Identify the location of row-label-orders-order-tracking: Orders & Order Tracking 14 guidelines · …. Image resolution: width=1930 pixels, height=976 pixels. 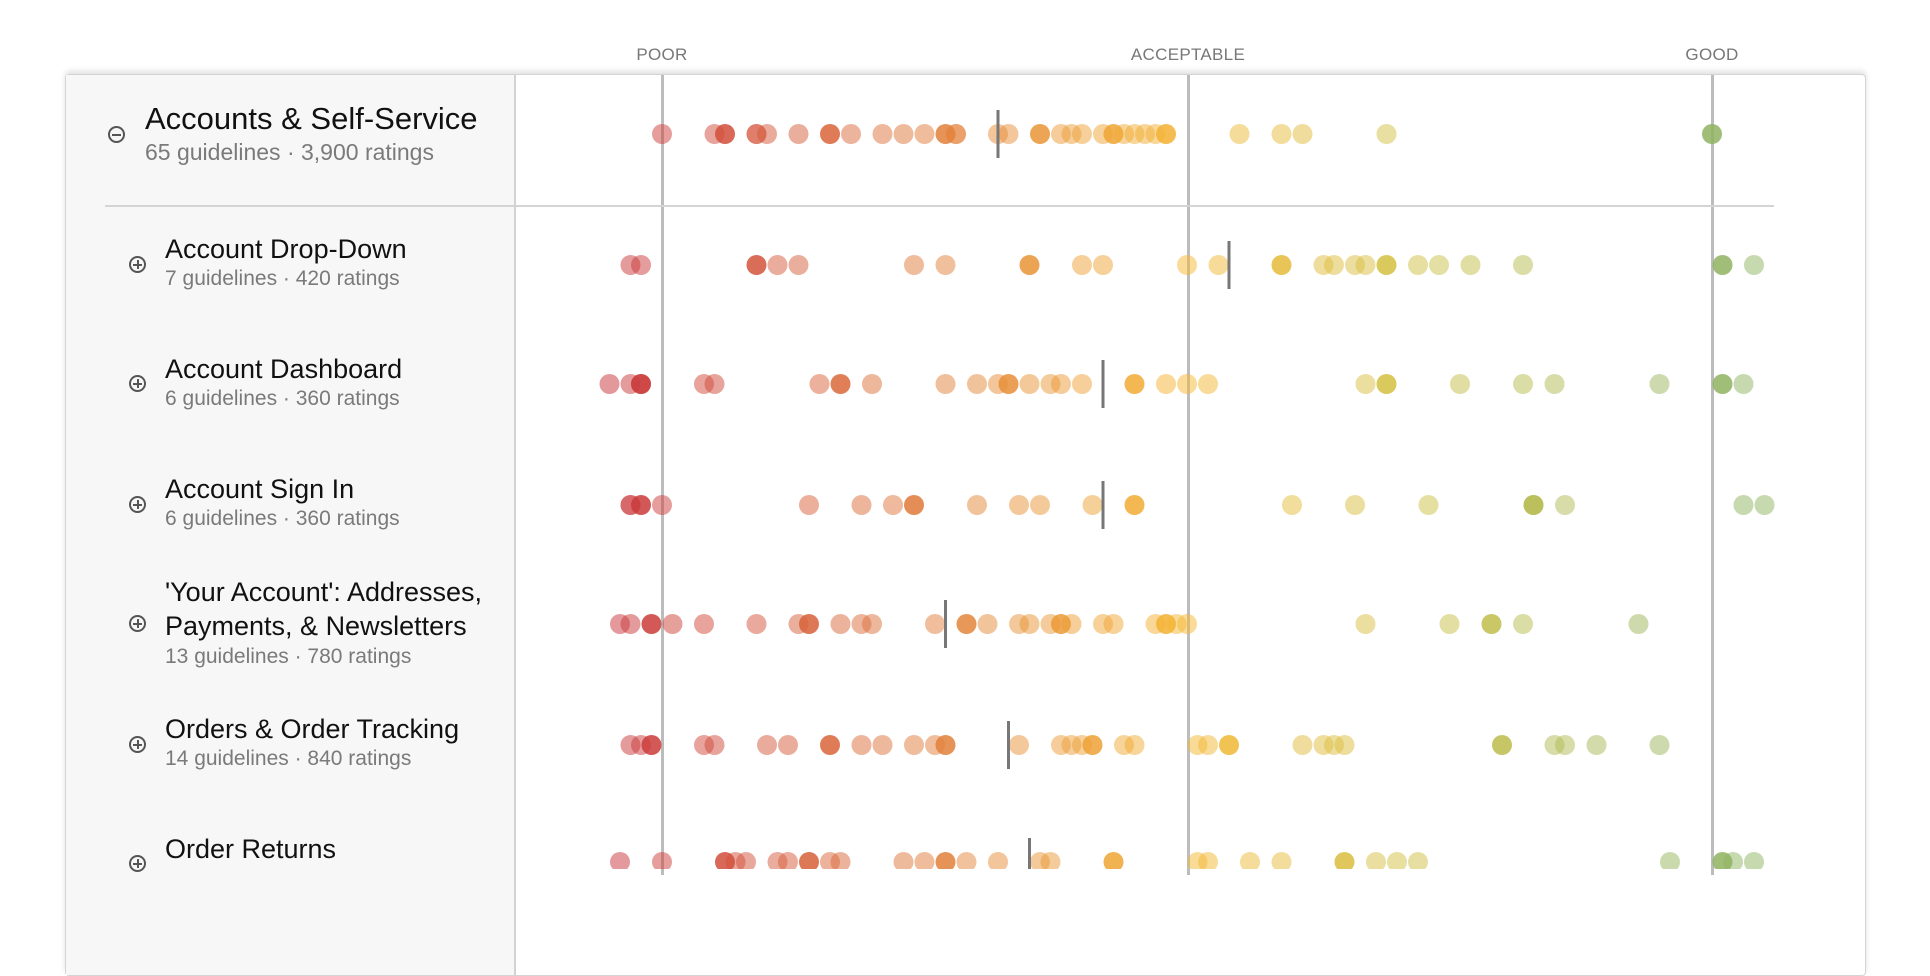
(312, 742).